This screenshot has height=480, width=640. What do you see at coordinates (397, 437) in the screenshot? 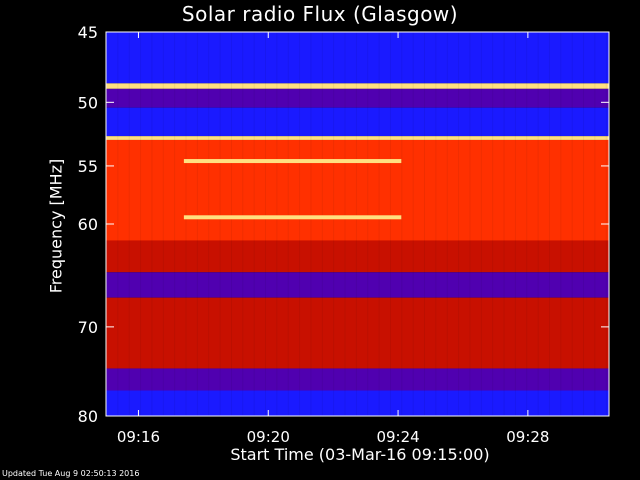
I see `x-tick-label: 09:24` at bounding box center [397, 437].